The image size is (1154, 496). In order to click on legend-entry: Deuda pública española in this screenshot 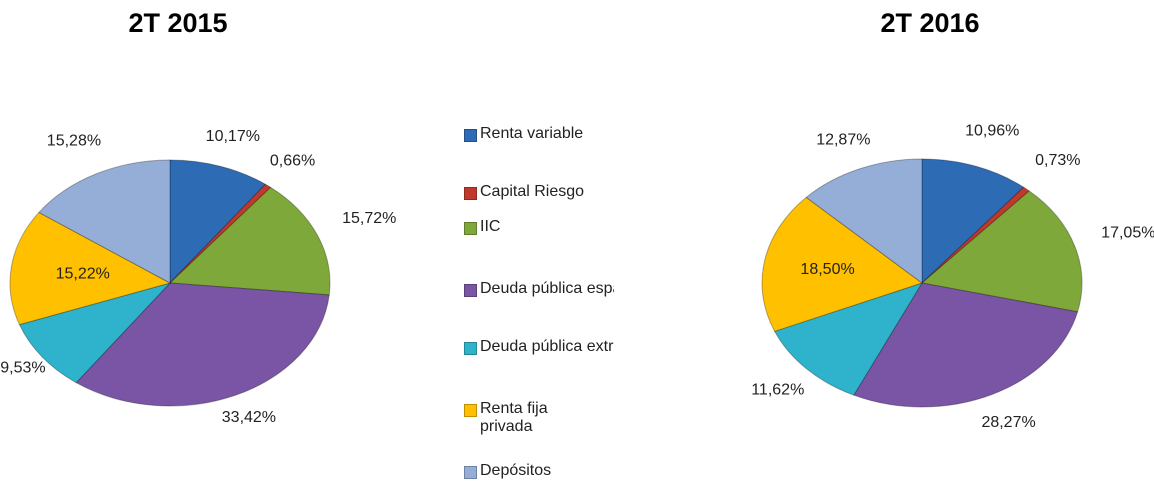, I will do `click(539, 289)`.